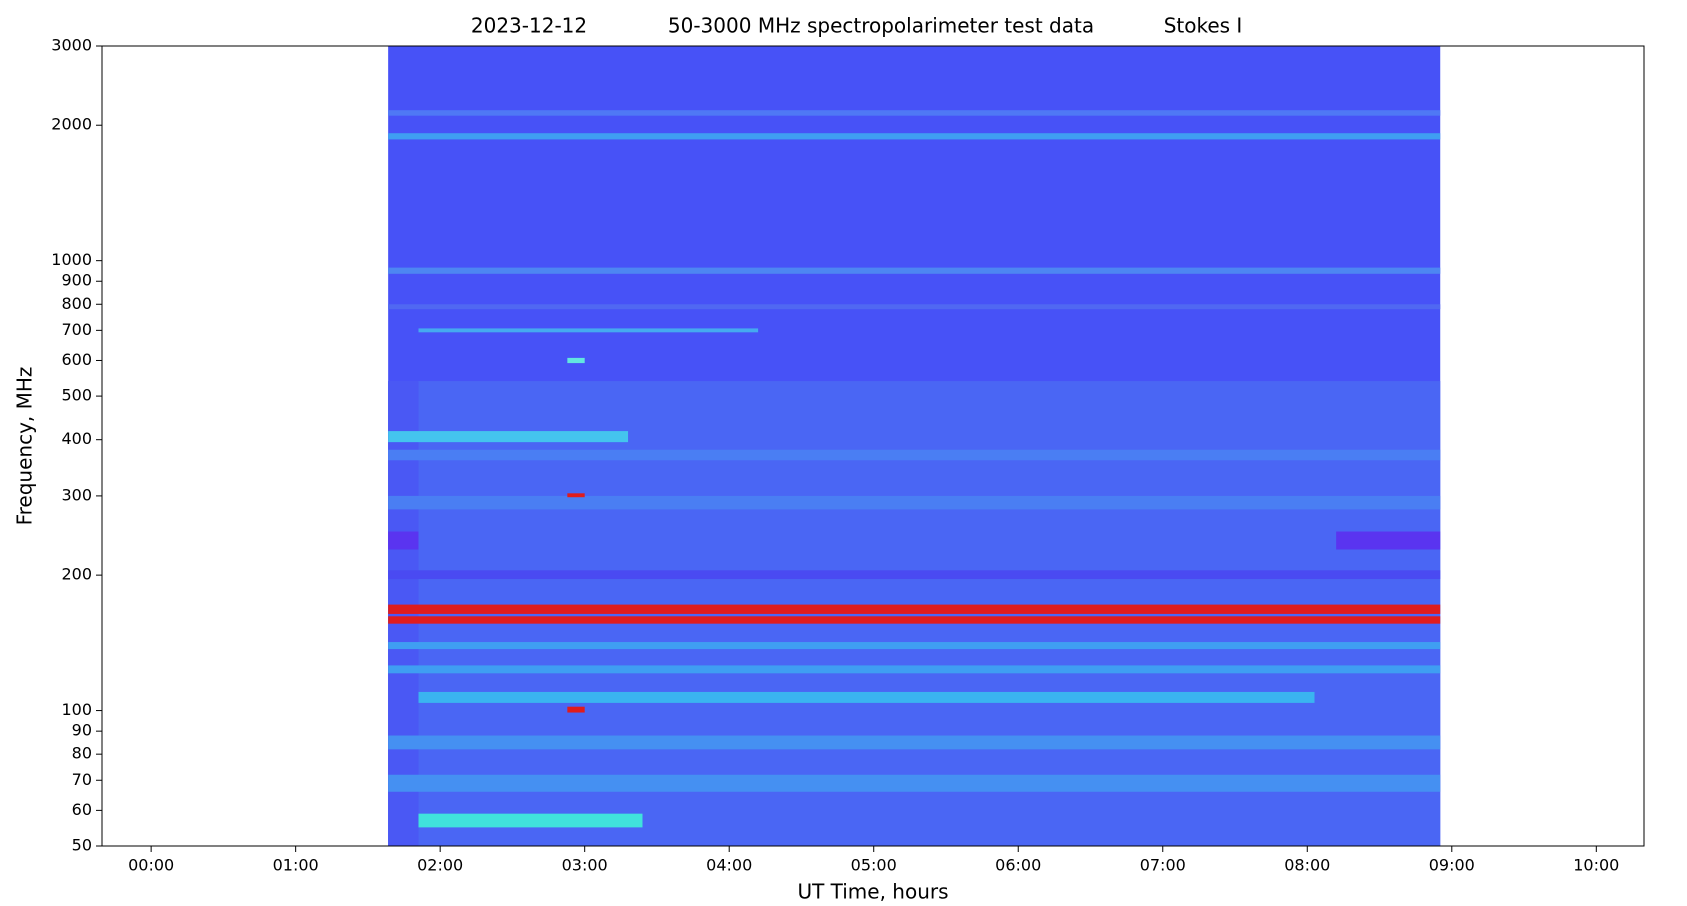 Image resolution: width=1687 pixels, height=906 pixels. I want to click on x-tick-label: 06:00, so click(1018, 865).